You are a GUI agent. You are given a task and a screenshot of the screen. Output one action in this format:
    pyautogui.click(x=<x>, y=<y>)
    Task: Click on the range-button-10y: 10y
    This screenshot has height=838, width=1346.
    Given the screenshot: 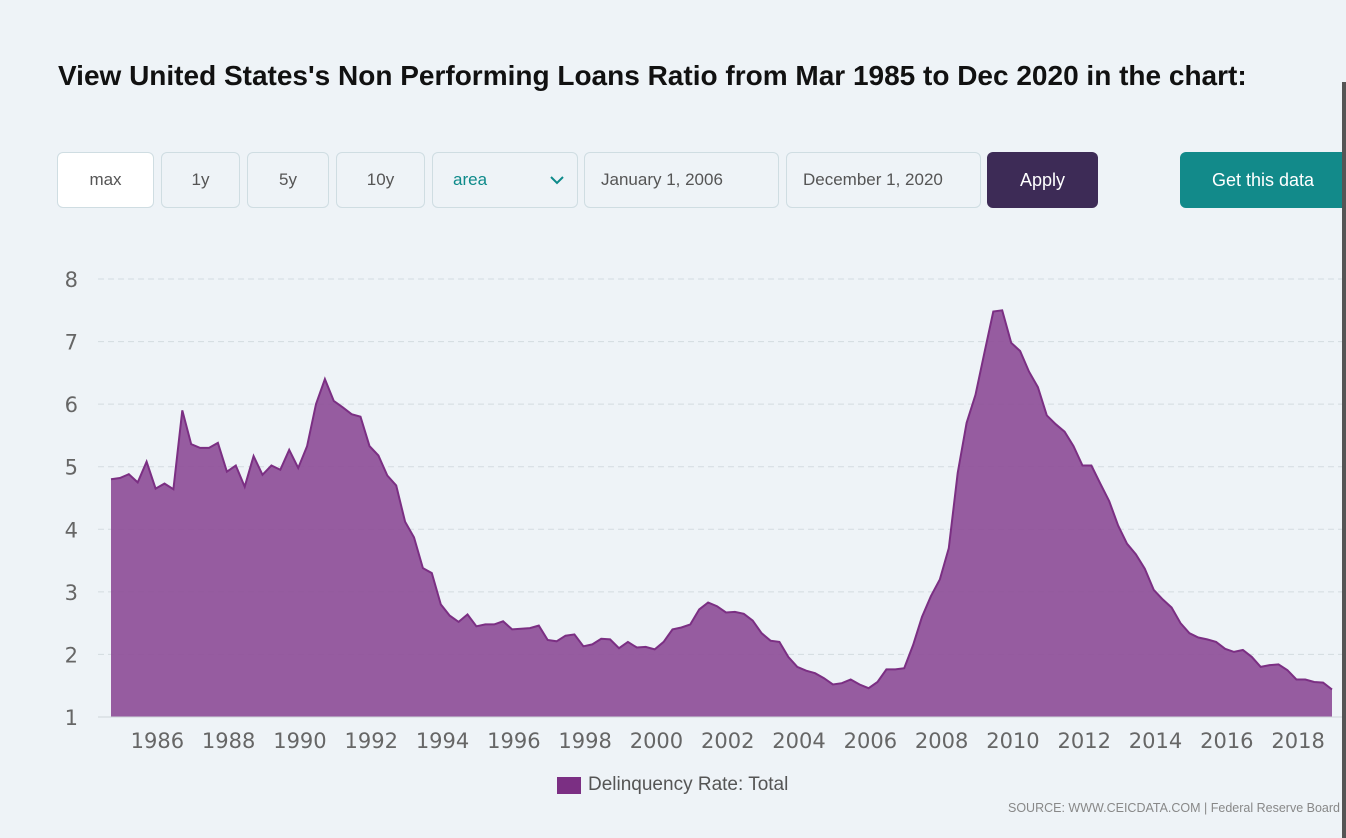 What is the action you would take?
    pyautogui.click(x=380, y=180)
    